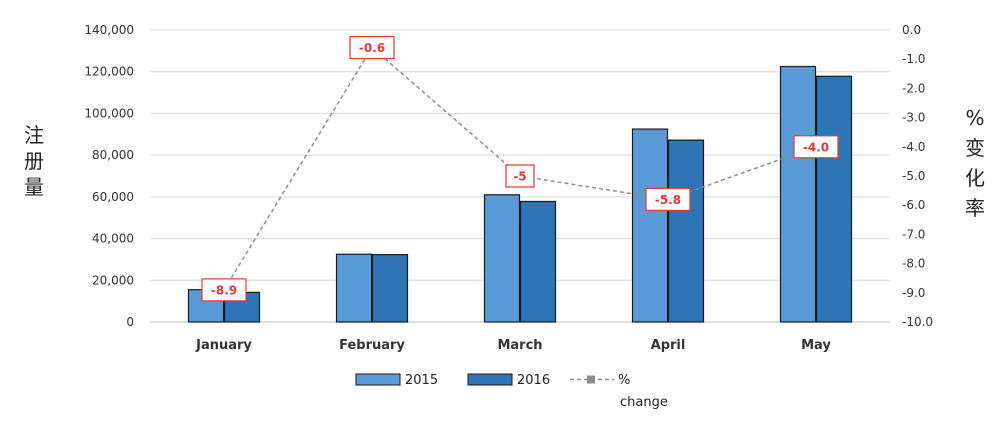 The width and height of the screenshot is (1006, 423). I want to click on bar-2016-april, so click(686, 231).